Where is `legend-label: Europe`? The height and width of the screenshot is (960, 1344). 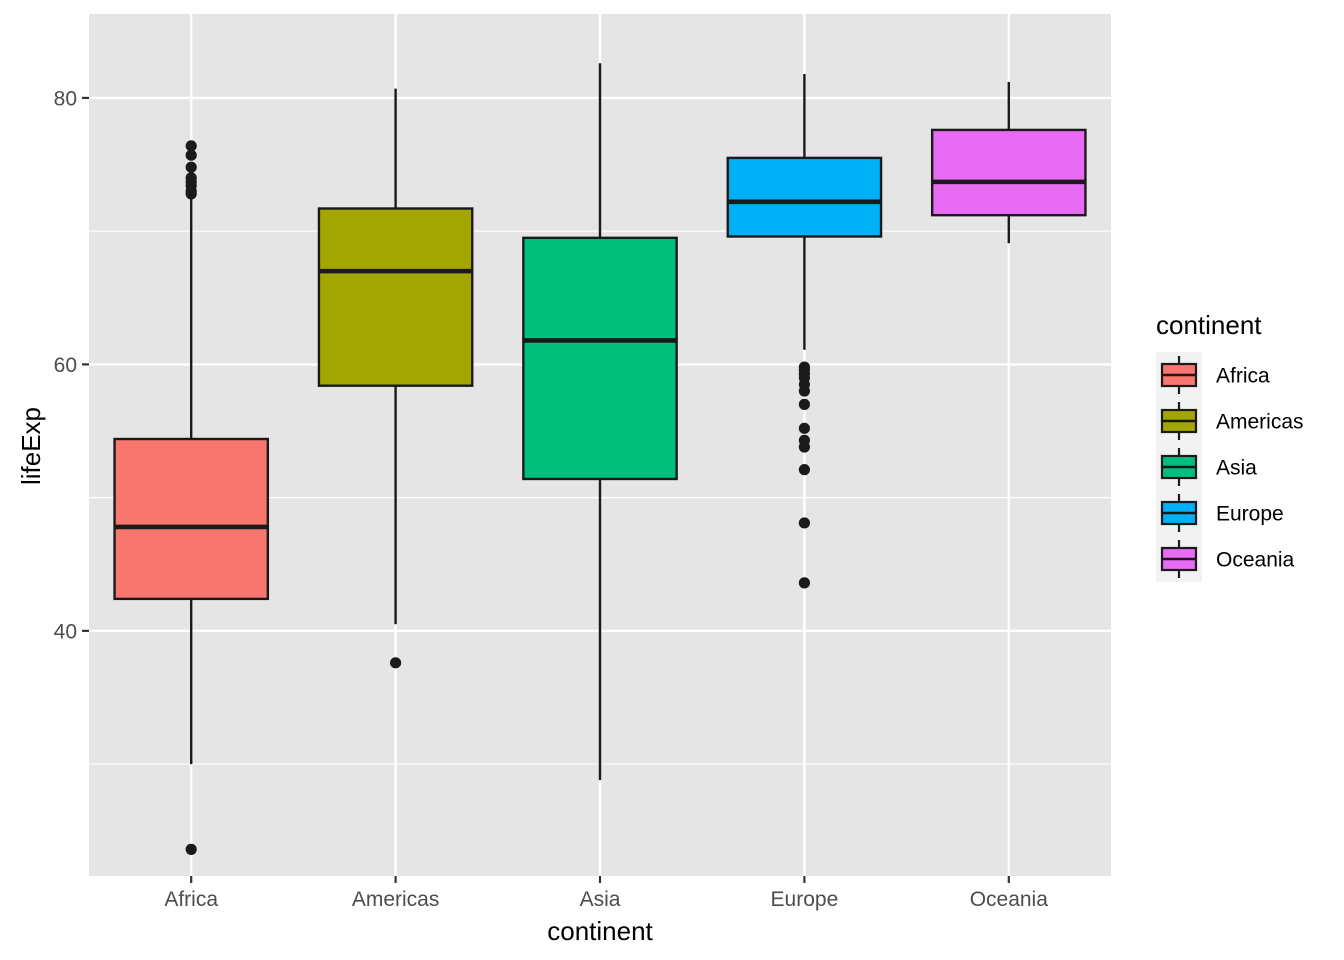
legend-label: Europe is located at coordinates (1250, 514).